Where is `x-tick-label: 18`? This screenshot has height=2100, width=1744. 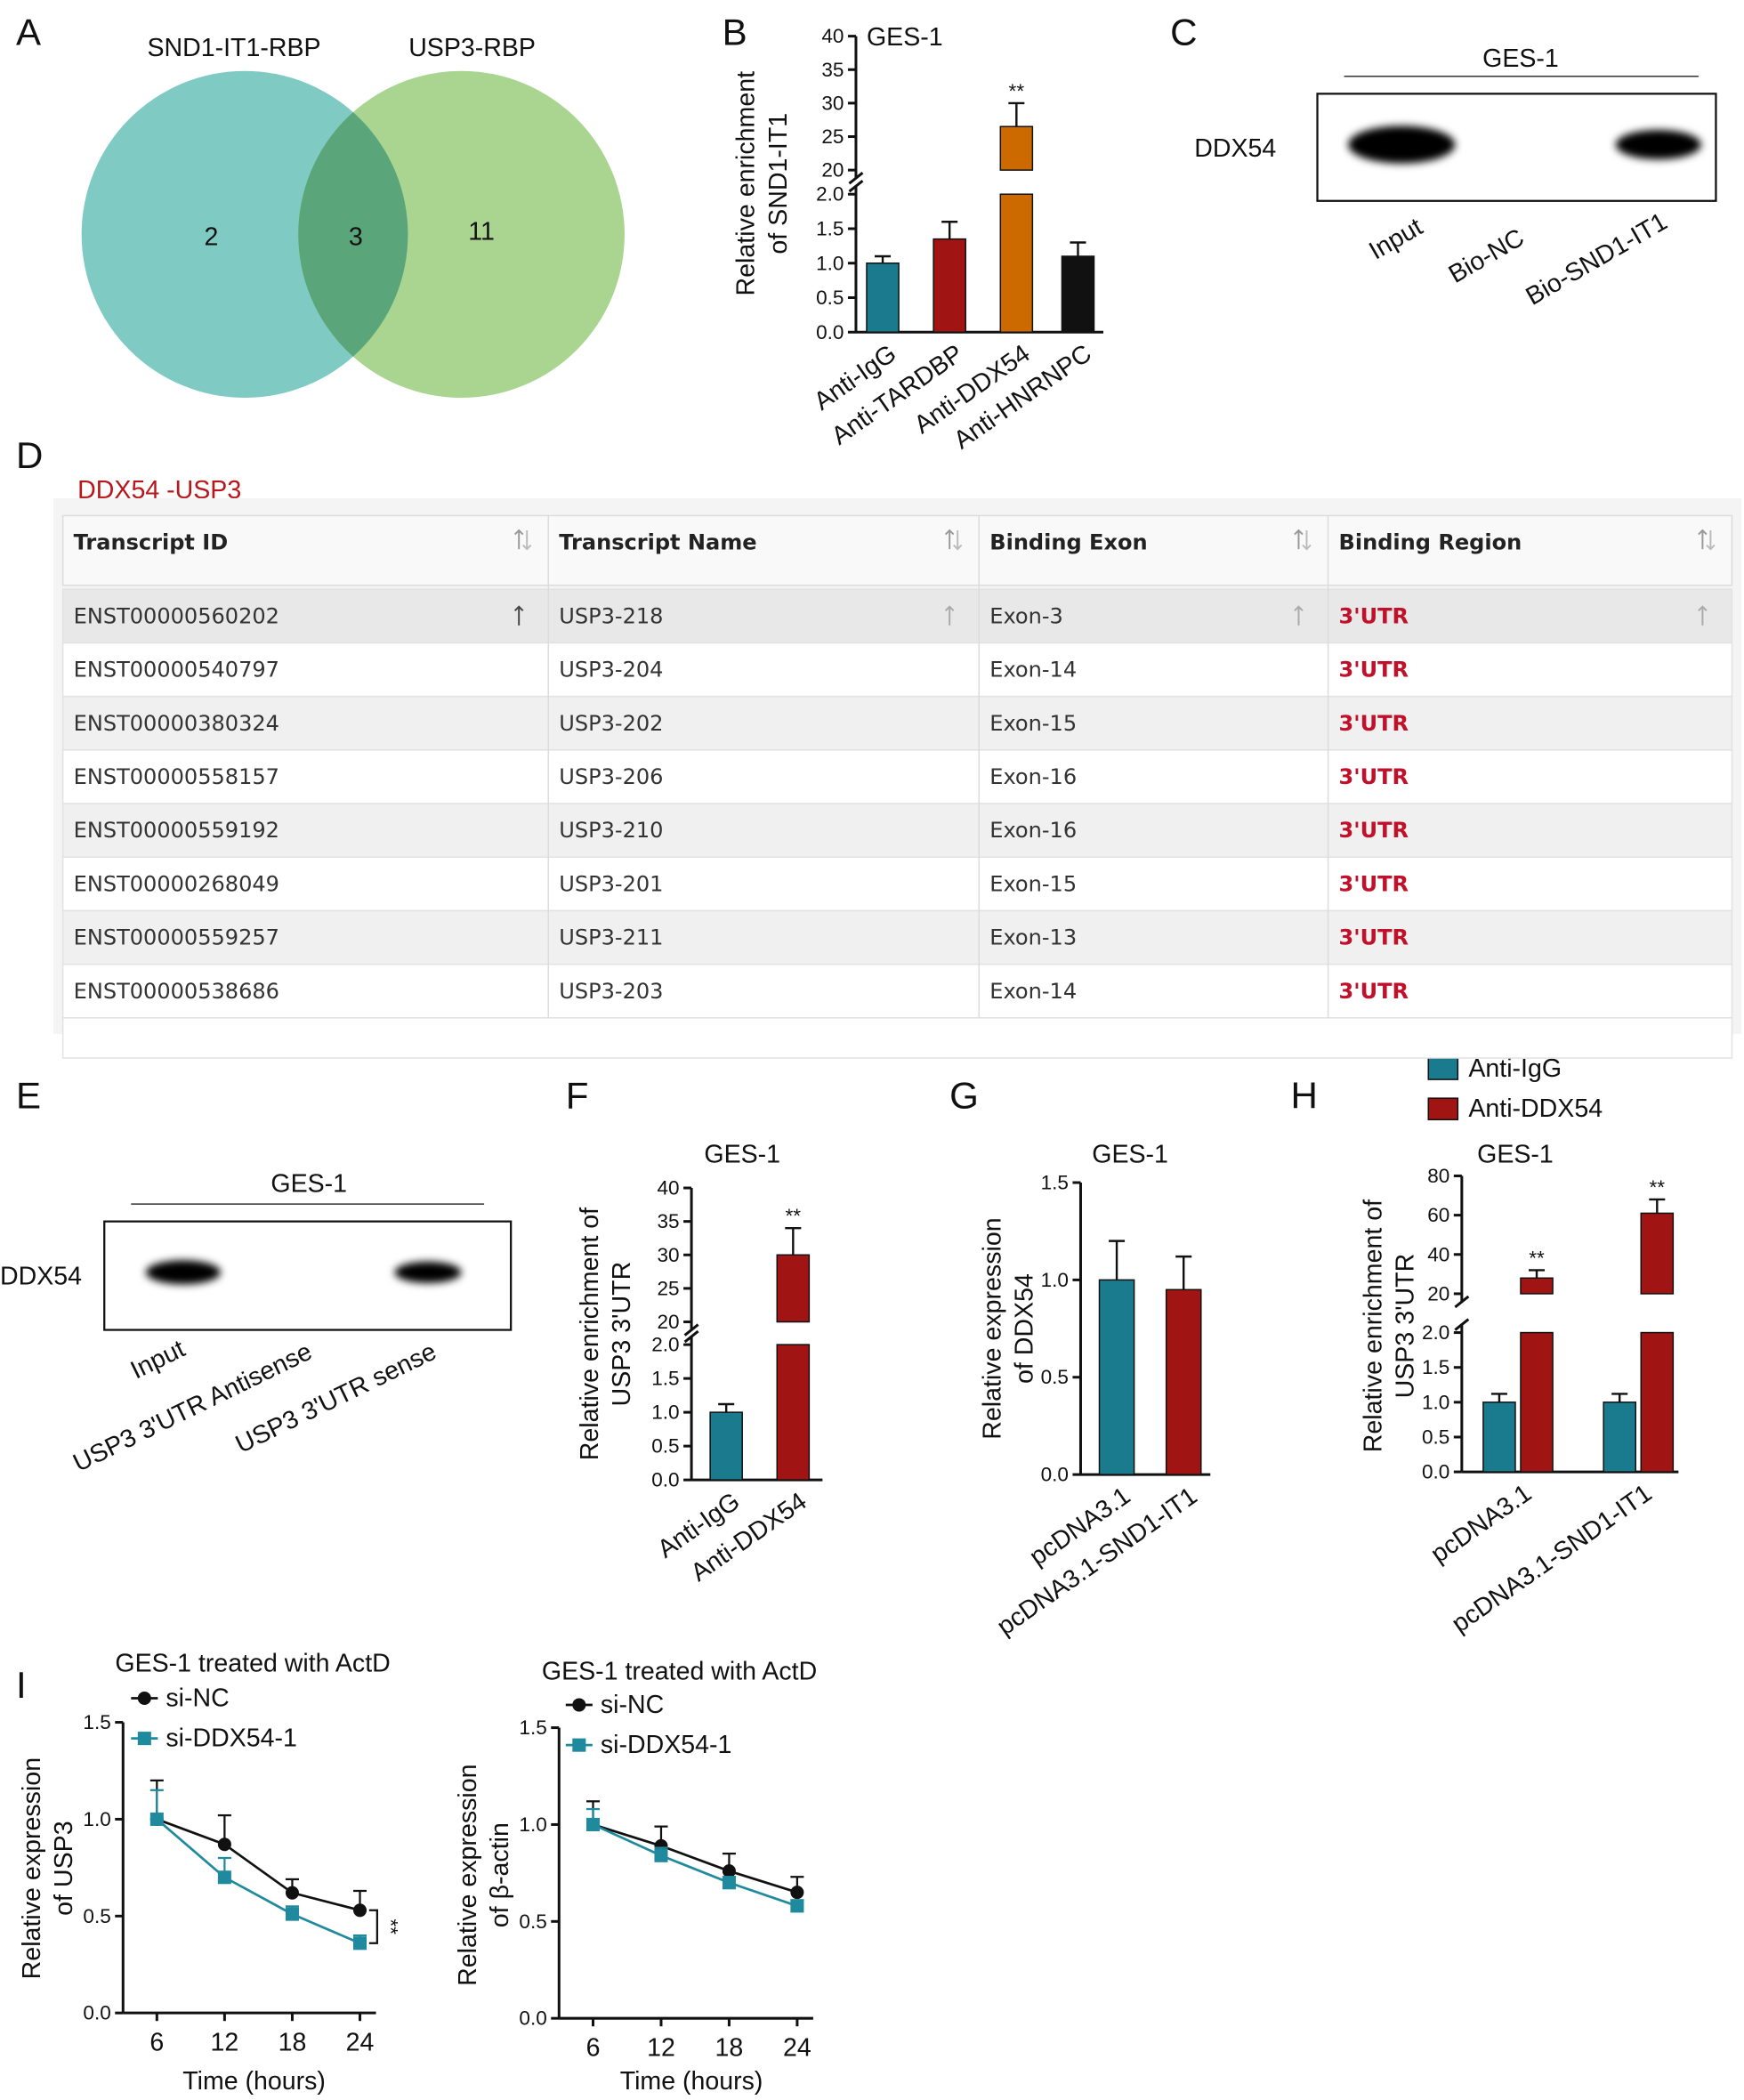 x-tick-label: 18 is located at coordinates (729, 2047).